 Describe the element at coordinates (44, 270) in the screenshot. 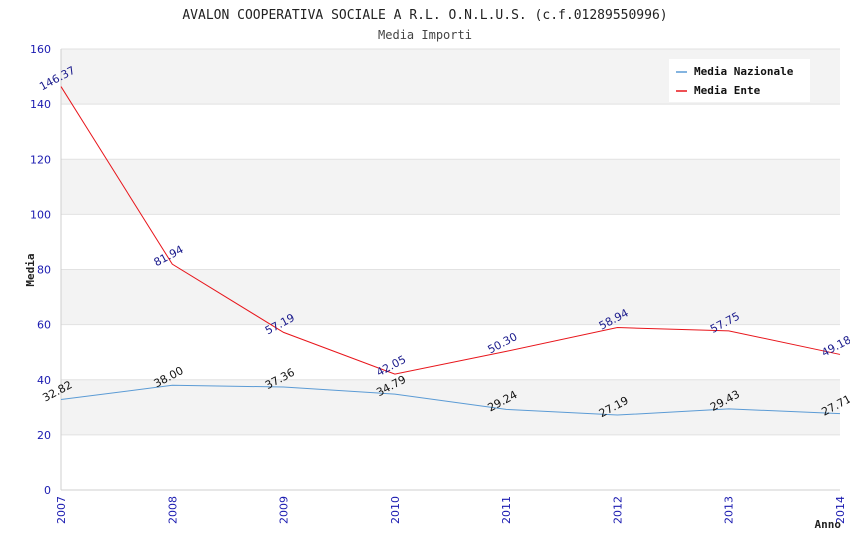

I see `y-tick-label: 80` at that location.